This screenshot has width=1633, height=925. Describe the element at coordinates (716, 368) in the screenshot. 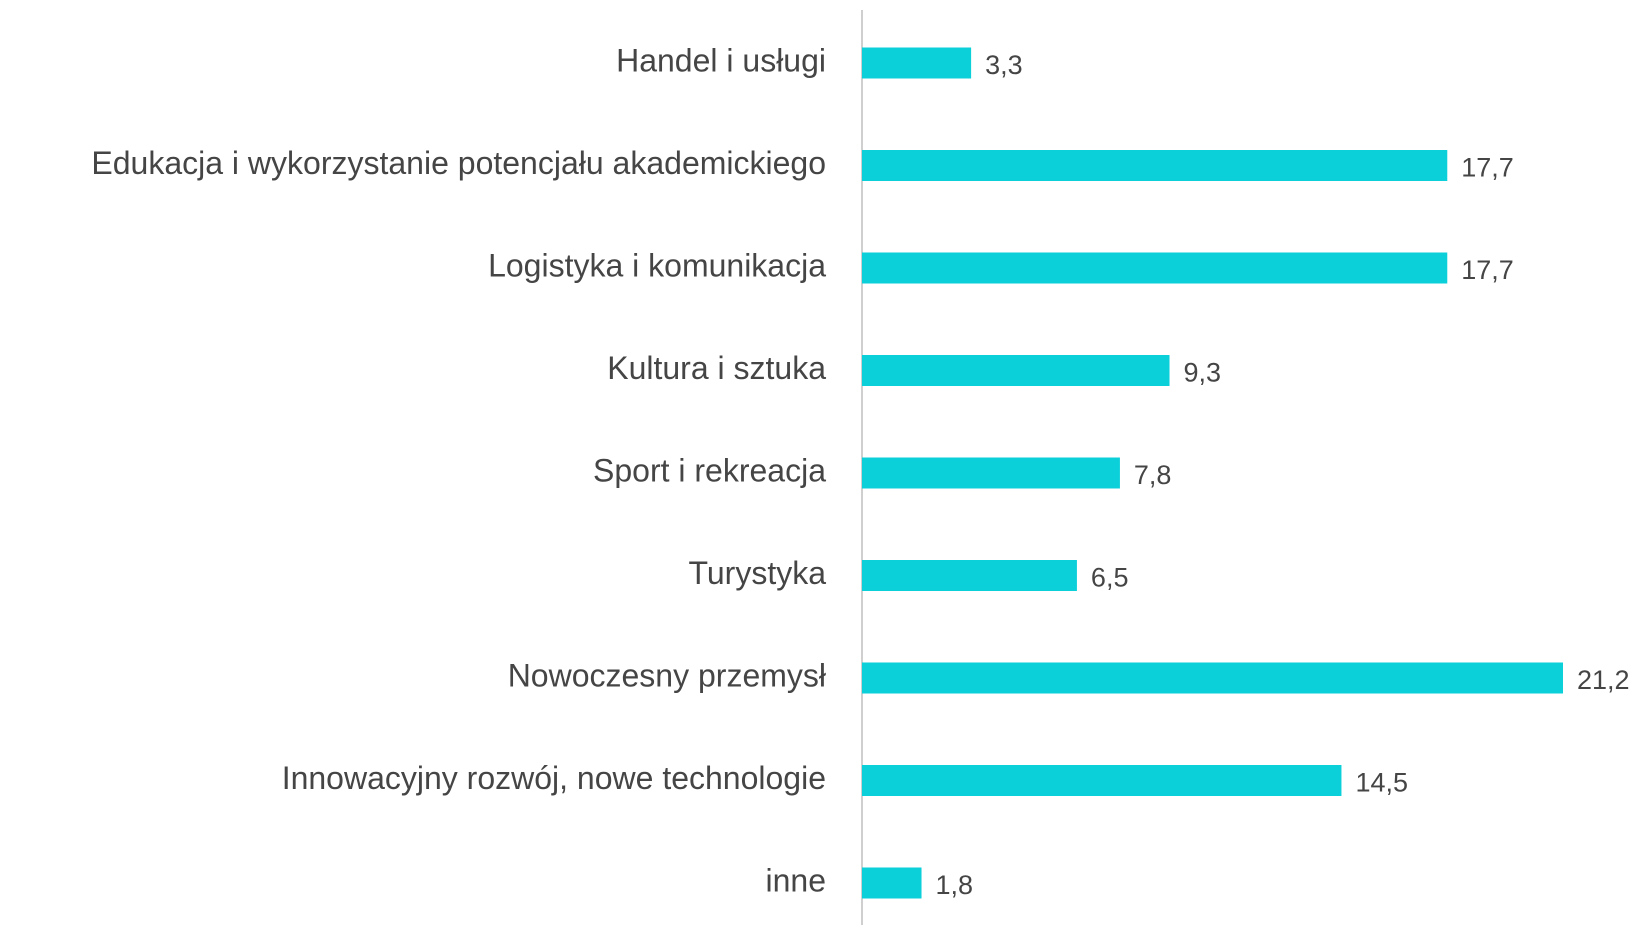

I see `category-label: Kultura i sztuka` at that location.